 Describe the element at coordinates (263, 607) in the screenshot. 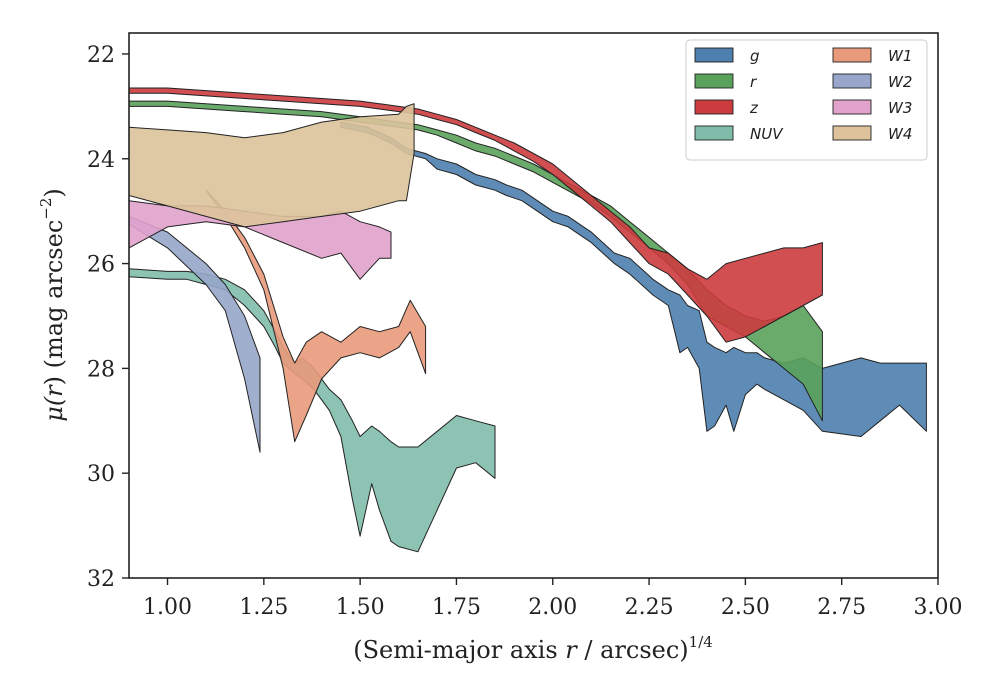

I see `x-tick-label: 1.25` at that location.